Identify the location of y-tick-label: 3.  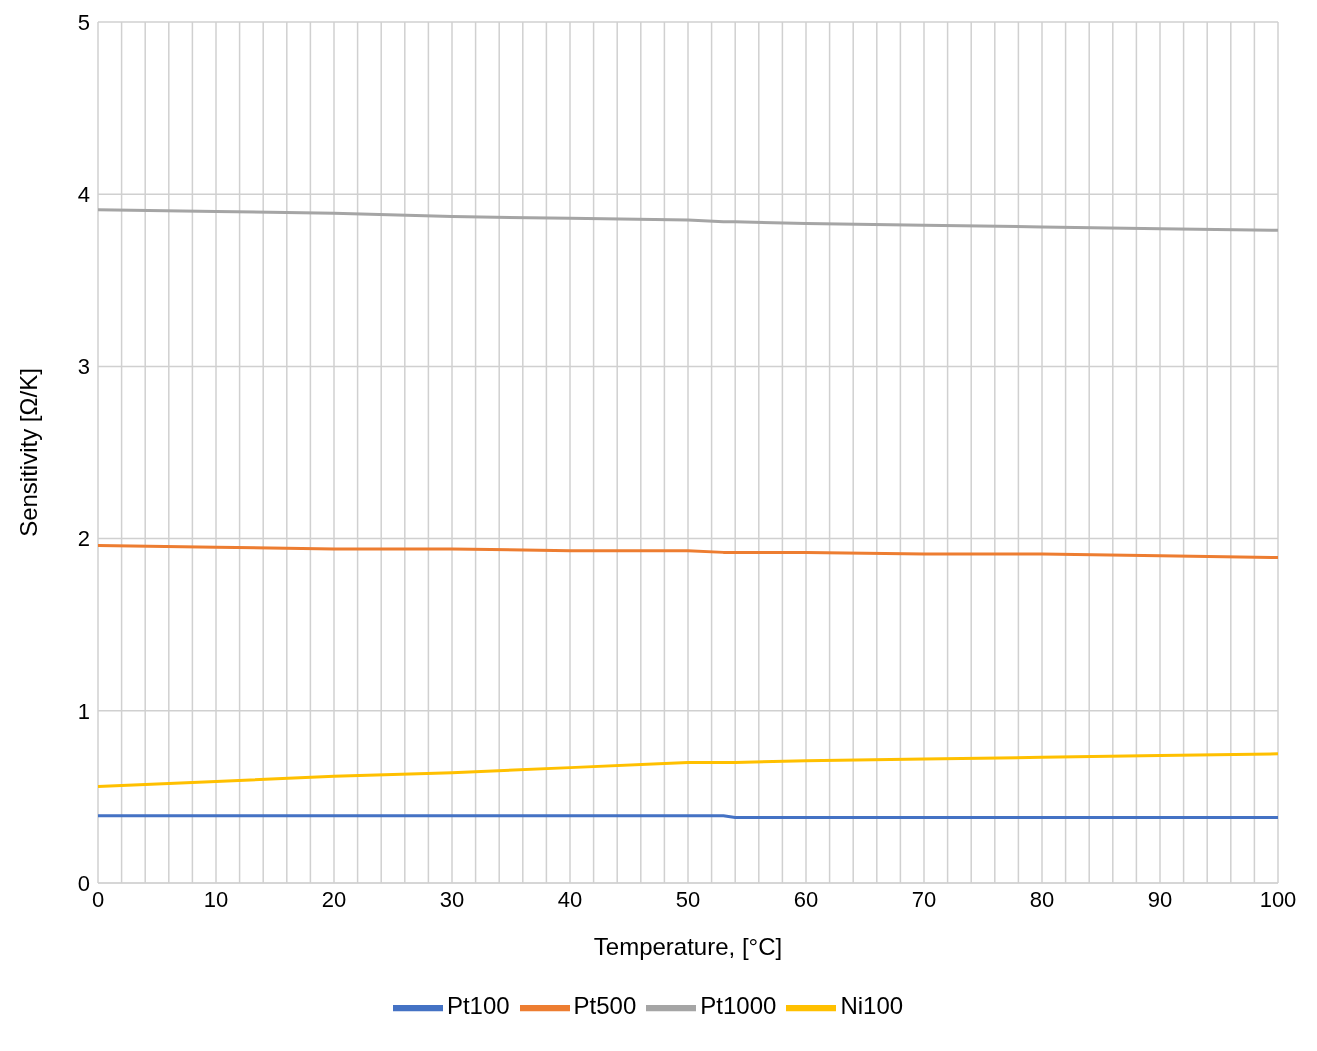
(83, 367).